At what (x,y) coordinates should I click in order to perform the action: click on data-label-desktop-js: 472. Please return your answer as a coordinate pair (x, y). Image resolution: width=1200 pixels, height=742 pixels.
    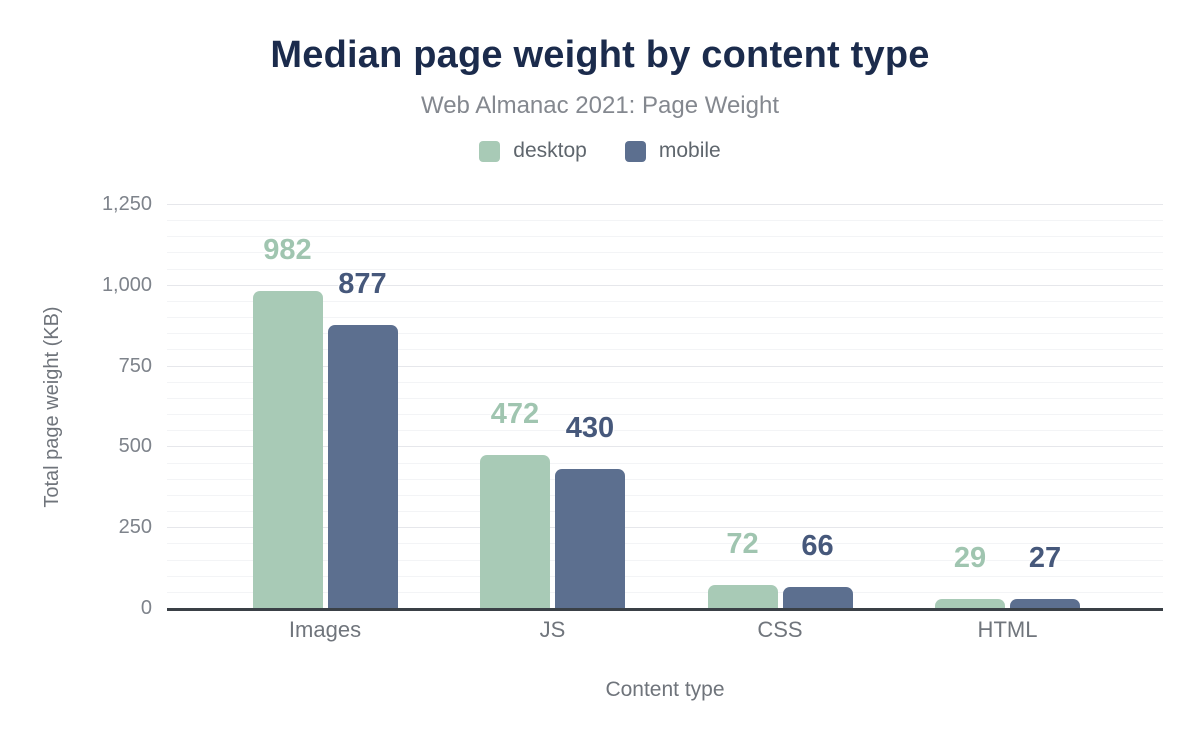
    Looking at the image, I should click on (515, 414).